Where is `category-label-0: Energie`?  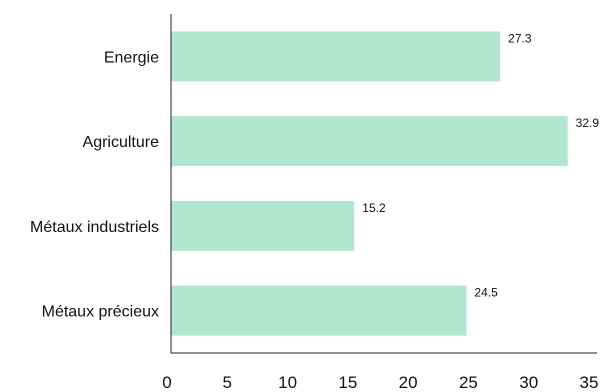
category-label-0: Energie is located at coordinates (131, 57).